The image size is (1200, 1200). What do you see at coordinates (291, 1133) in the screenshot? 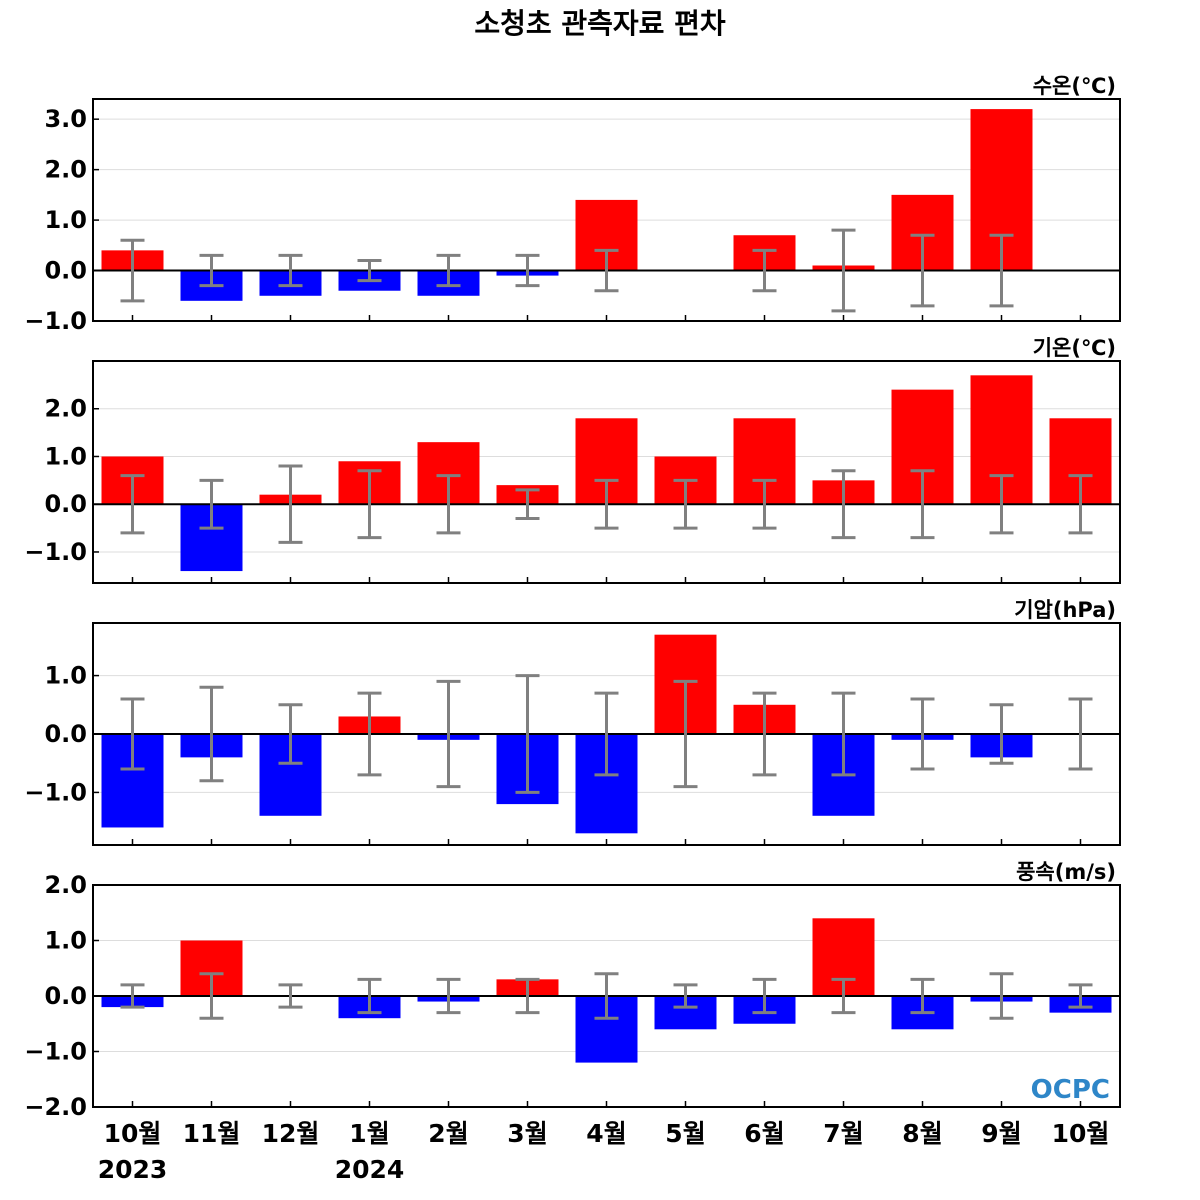
I see `x-tick-label: 12월` at bounding box center [291, 1133].